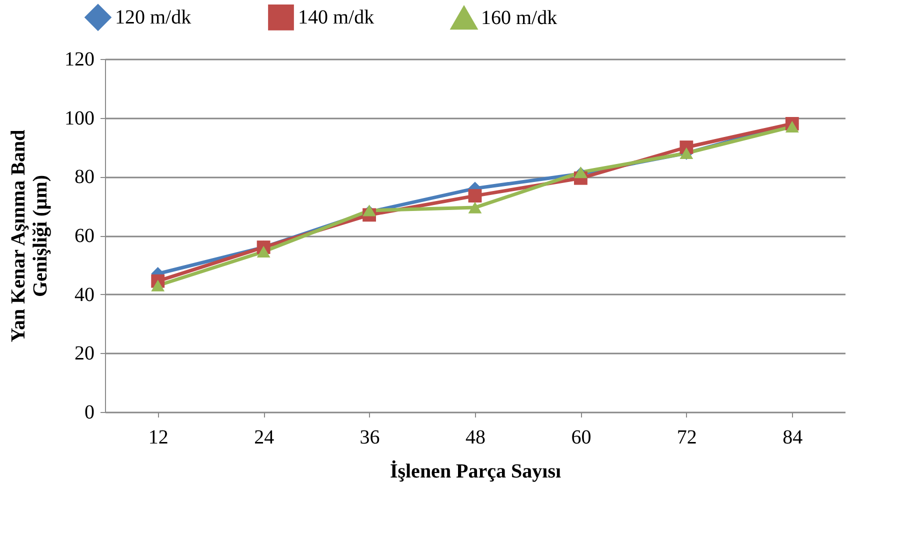 Image resolution: width=907 pixels, height=536 pixels. Describe the element at coordinates (158, 437) in the screenshot. I see `x-tick-label: 12` at that location.